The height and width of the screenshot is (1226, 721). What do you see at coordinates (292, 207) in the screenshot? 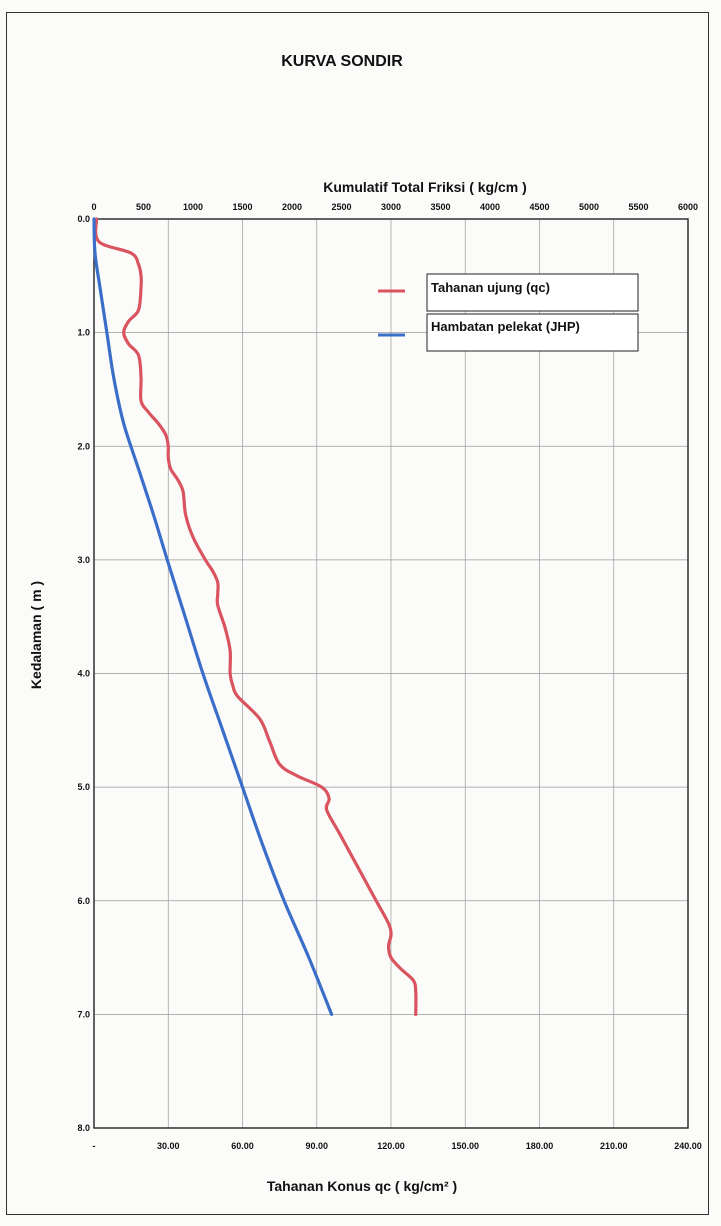
I see `top-tick-label: 2000` at bounding box center [292, 207].